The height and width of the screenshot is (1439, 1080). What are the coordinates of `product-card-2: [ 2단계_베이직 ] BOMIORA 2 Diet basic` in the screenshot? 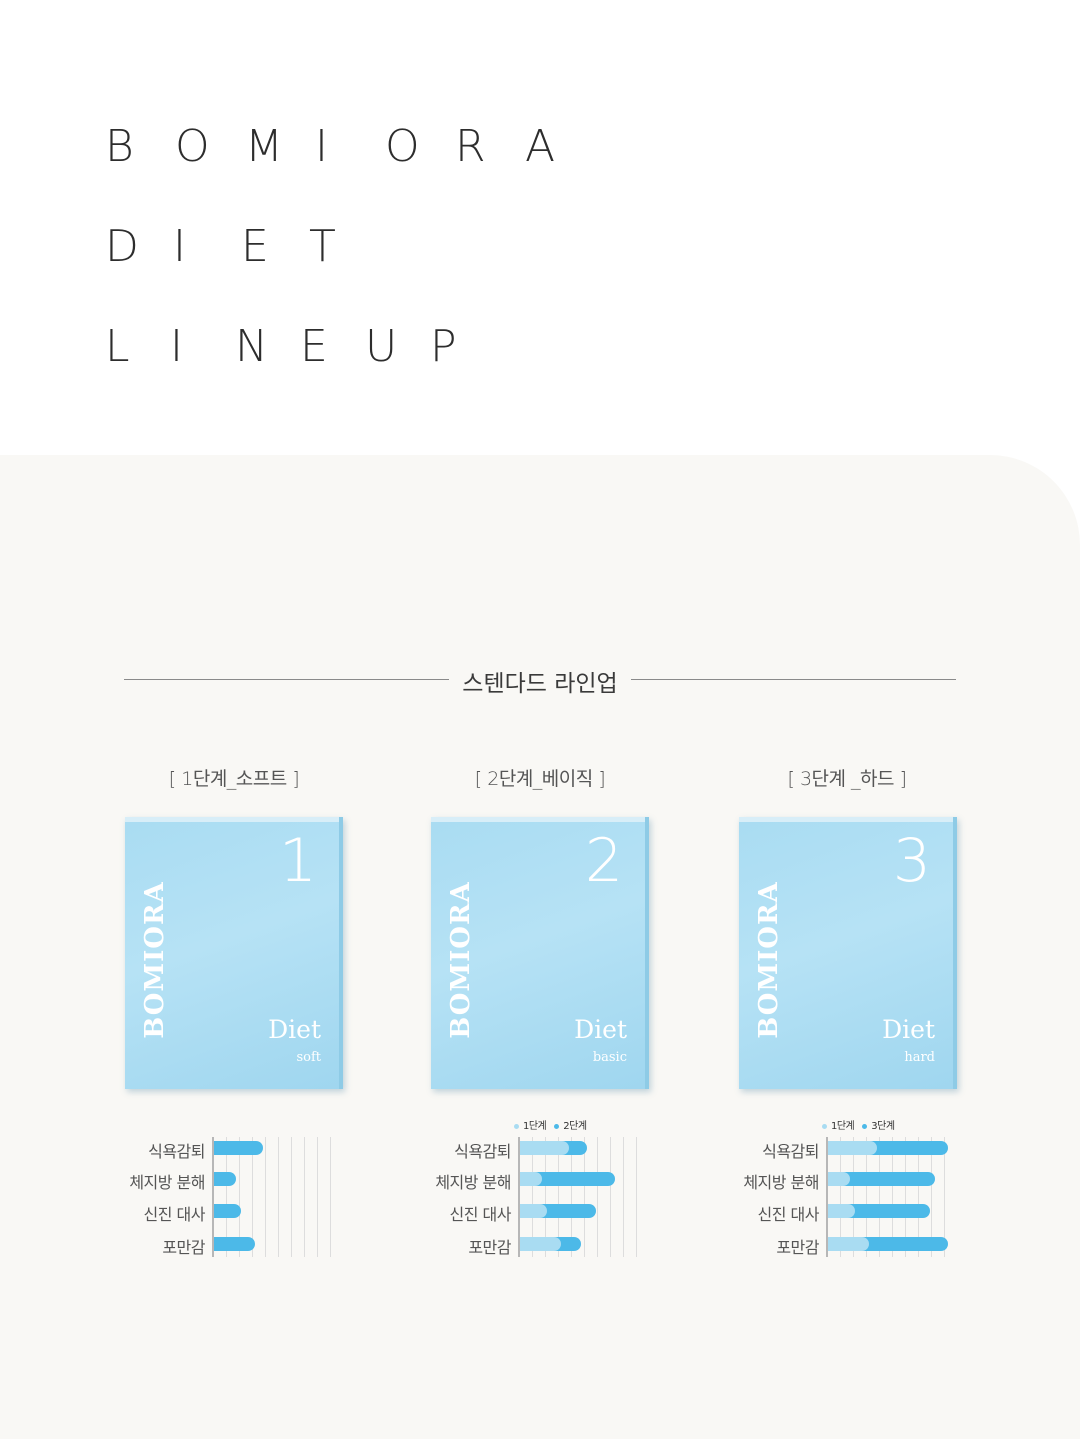 It's located at (540, 927).